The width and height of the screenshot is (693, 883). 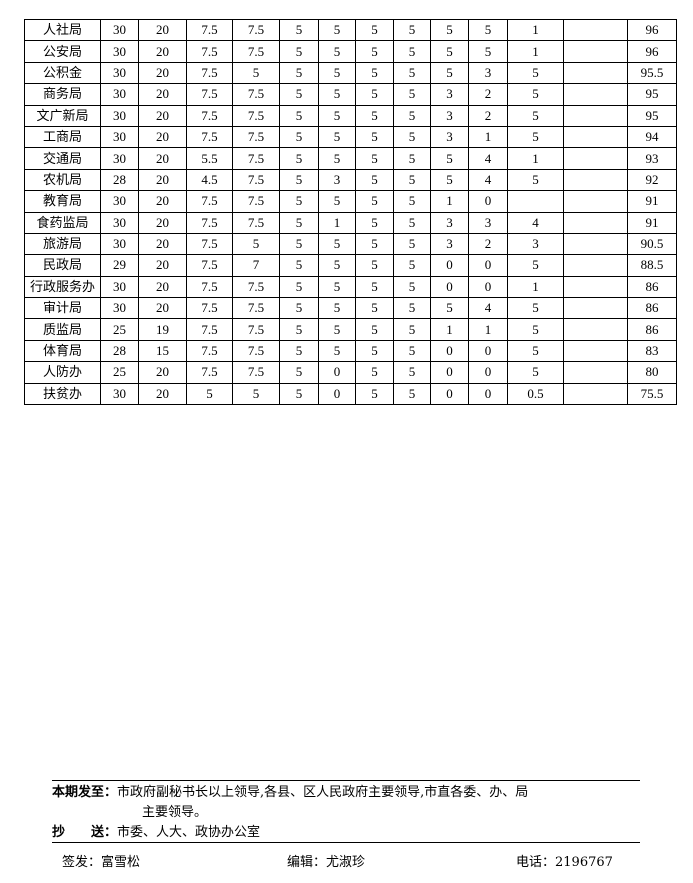 I want to click on table-row: 行政服务办 30 20 7.5 7.5 5 5 5 5 0 0 1 86, so click(x=350, y=287).